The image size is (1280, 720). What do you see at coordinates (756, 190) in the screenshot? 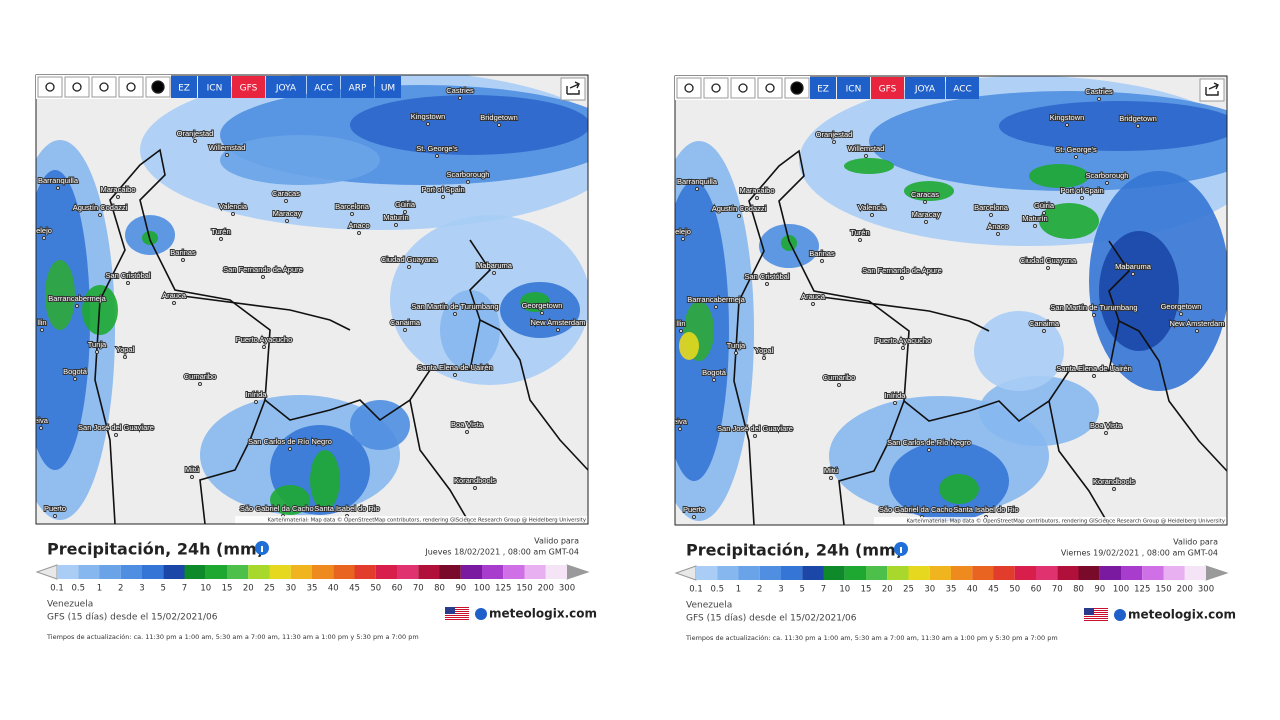
I see `city-label: Maracaibo` at bounding box center [756, 190].